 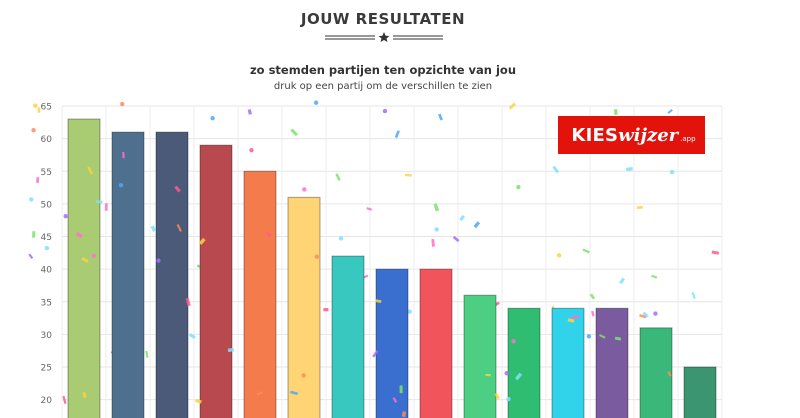 I want to click on page-title: JOUW RESULTATEN, so click(x=383, y=19).